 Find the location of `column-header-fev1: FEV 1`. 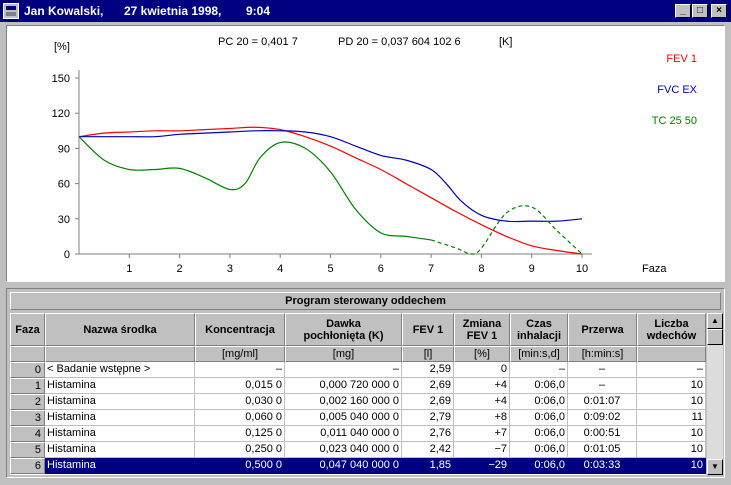

column-header-fev1: FEV 1 is located at coordinates (428, 329).